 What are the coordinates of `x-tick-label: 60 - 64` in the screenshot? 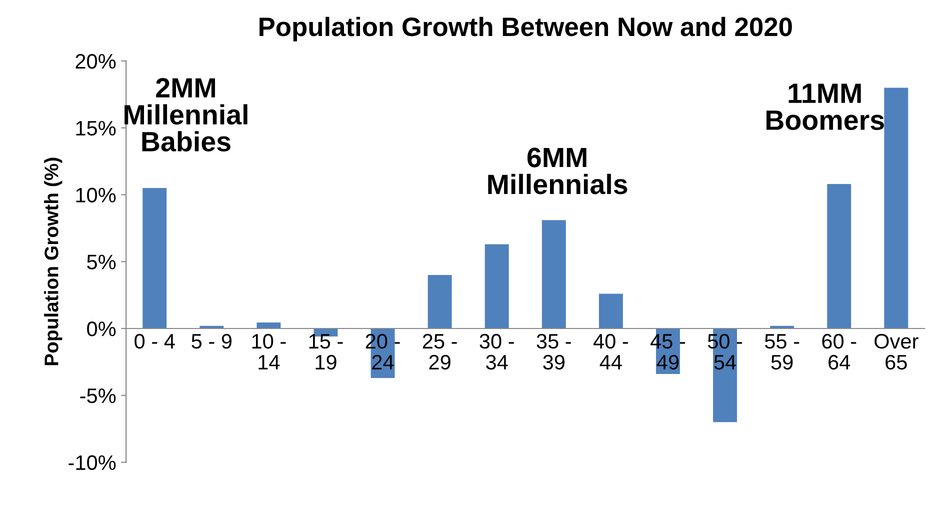 It's located at (839, 352).